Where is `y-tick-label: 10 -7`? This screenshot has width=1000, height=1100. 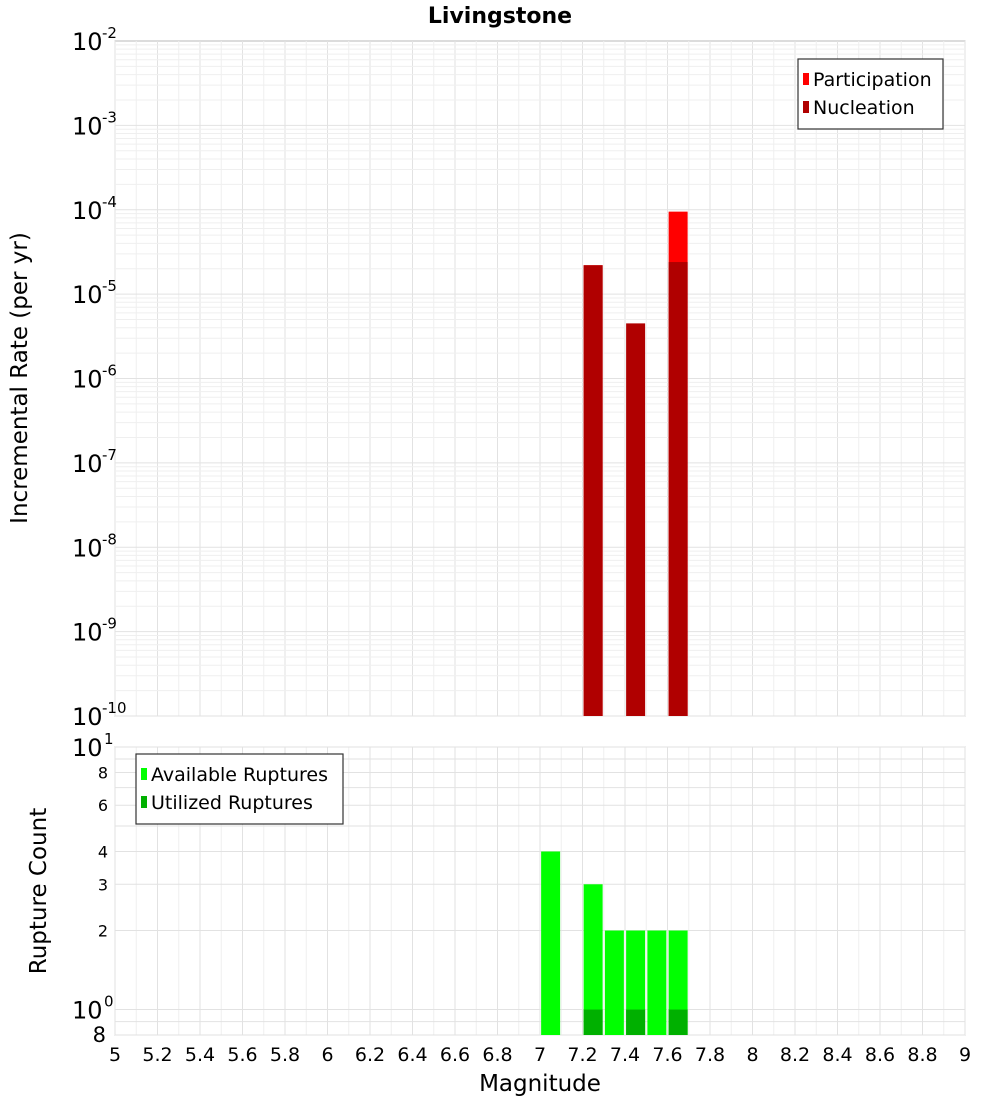 y-tick-label: 10 -7 is located at coordinates (94, 462).